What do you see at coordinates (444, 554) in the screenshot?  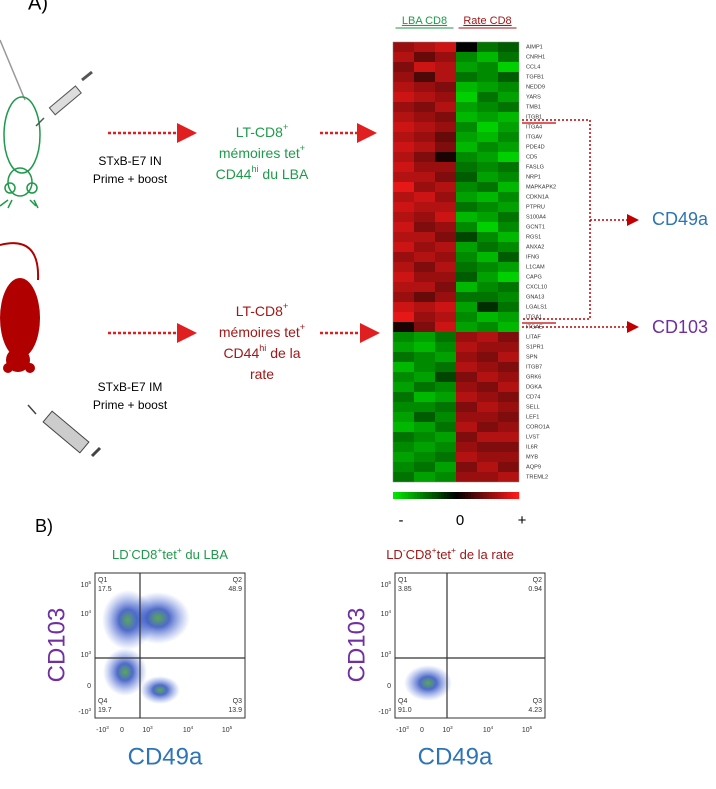 I see `text-segment: tet` at bounding box center [444, 554].